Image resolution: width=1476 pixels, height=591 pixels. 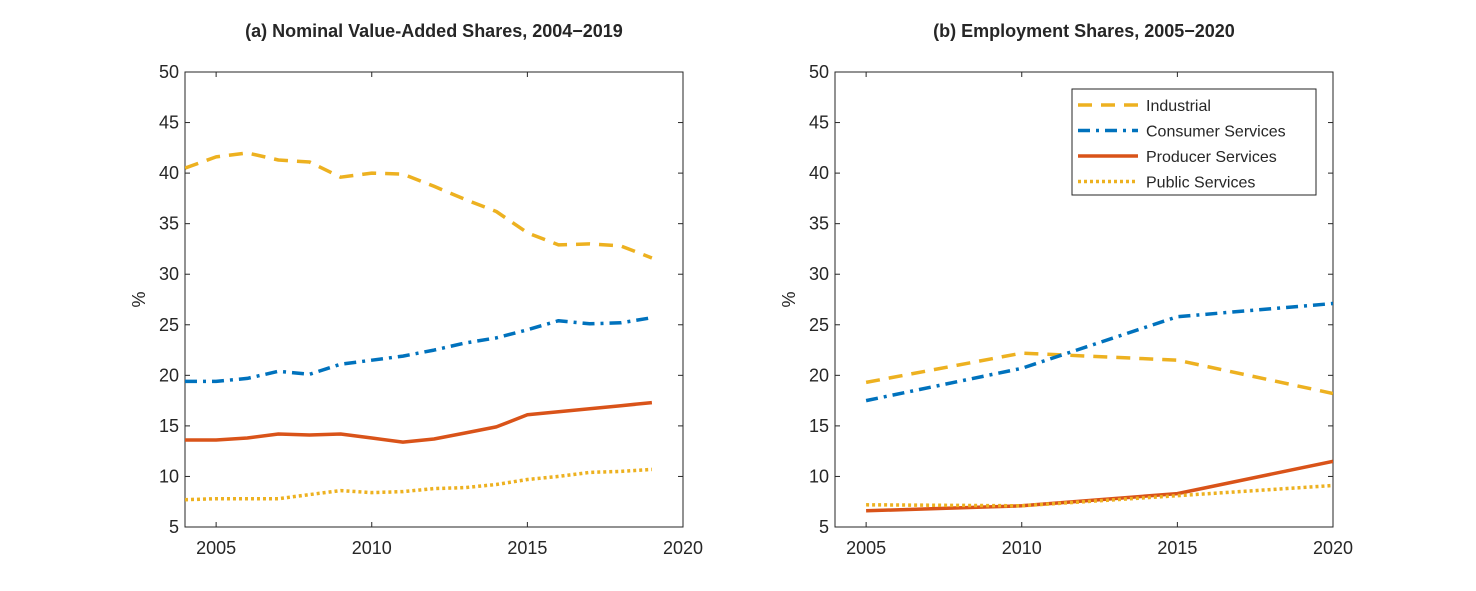 What do you see at coordinates (789, 299) in the screenshot?
I see `y-axis-label-b: %` at bounding box center [789, 299].